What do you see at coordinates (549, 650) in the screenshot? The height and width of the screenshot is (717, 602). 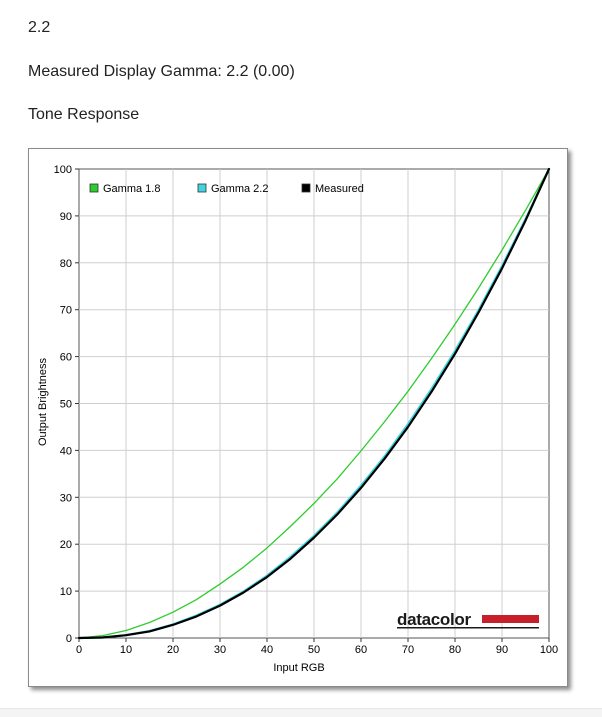 I see `x-tick-label: 100` at bounding box center [549, 650].